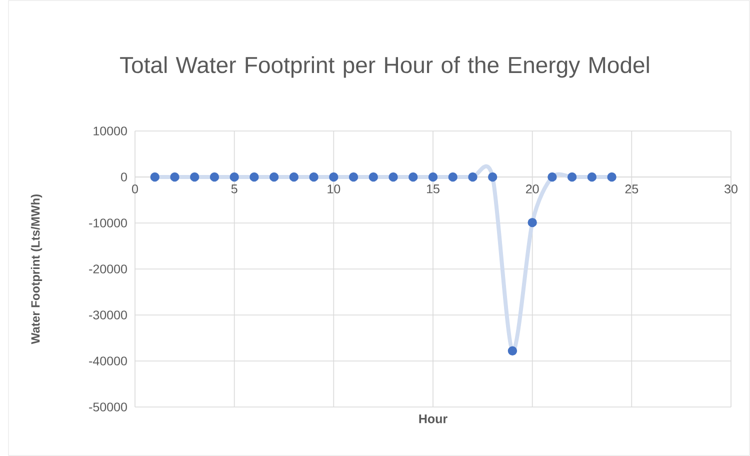 This screenshot has width=750, height=456. I want to click on y-tick-label: -40000, so click(108, 361).